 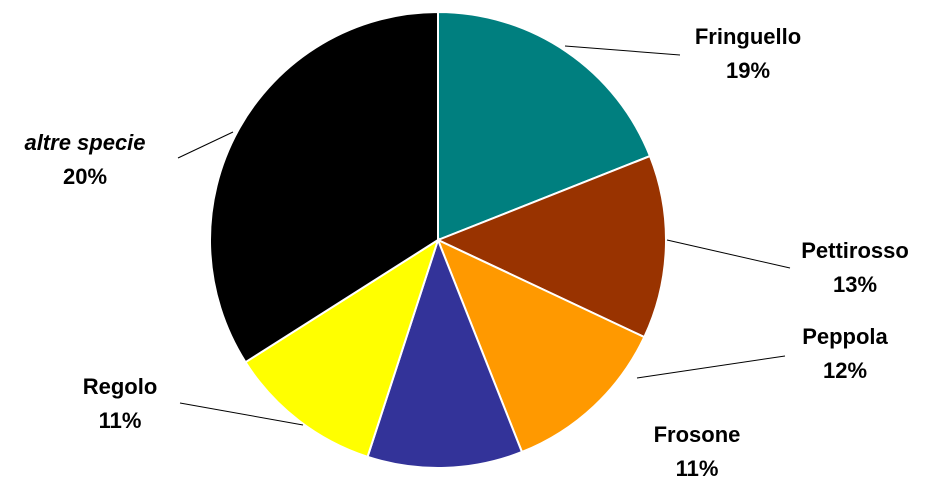 What do you see at coordinates (748, 36) in the screenshot?
I see `slice-name: Fringuello` at bounding box center [748, 36].